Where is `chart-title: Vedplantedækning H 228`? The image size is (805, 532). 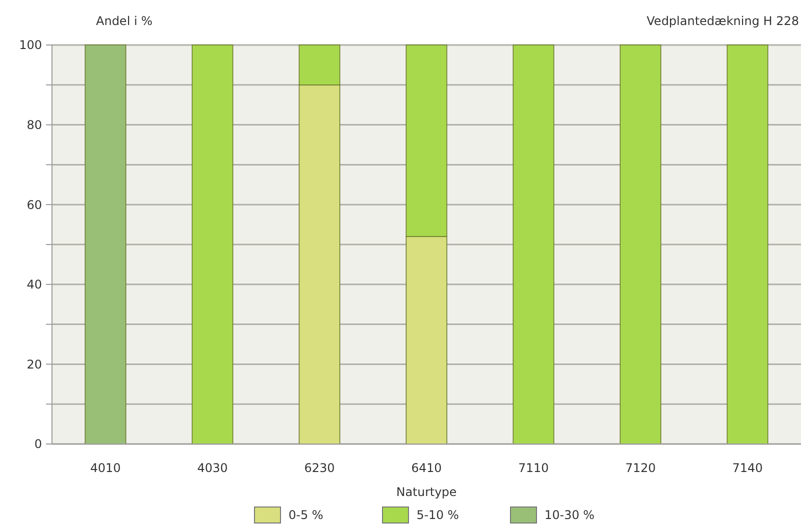
chart-title: Vedplantedækning H 228 is located at coordinates (722, 21).